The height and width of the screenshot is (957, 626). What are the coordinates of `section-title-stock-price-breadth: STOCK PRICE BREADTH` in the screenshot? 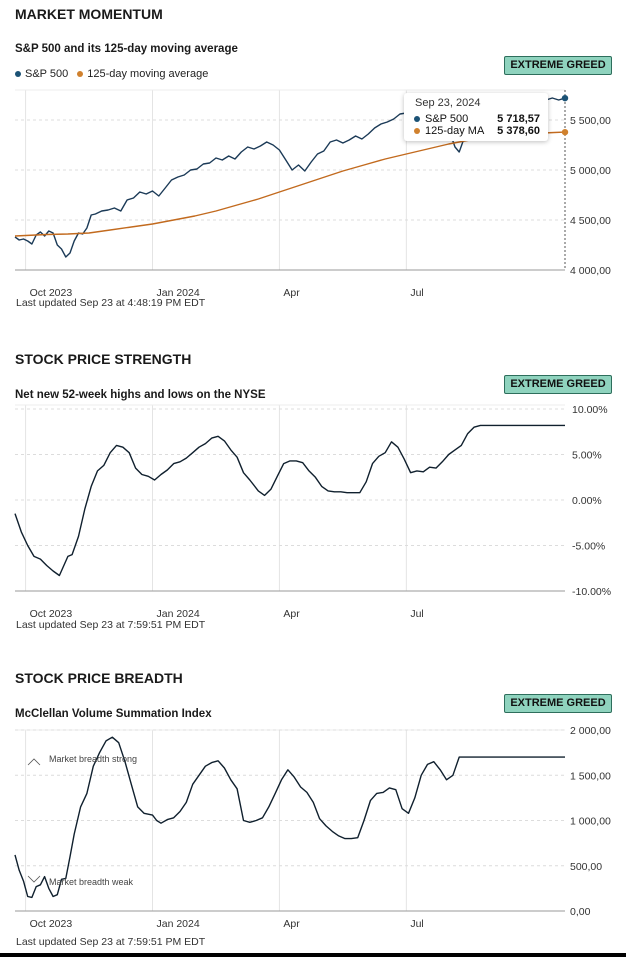 It's located at (99, 678).